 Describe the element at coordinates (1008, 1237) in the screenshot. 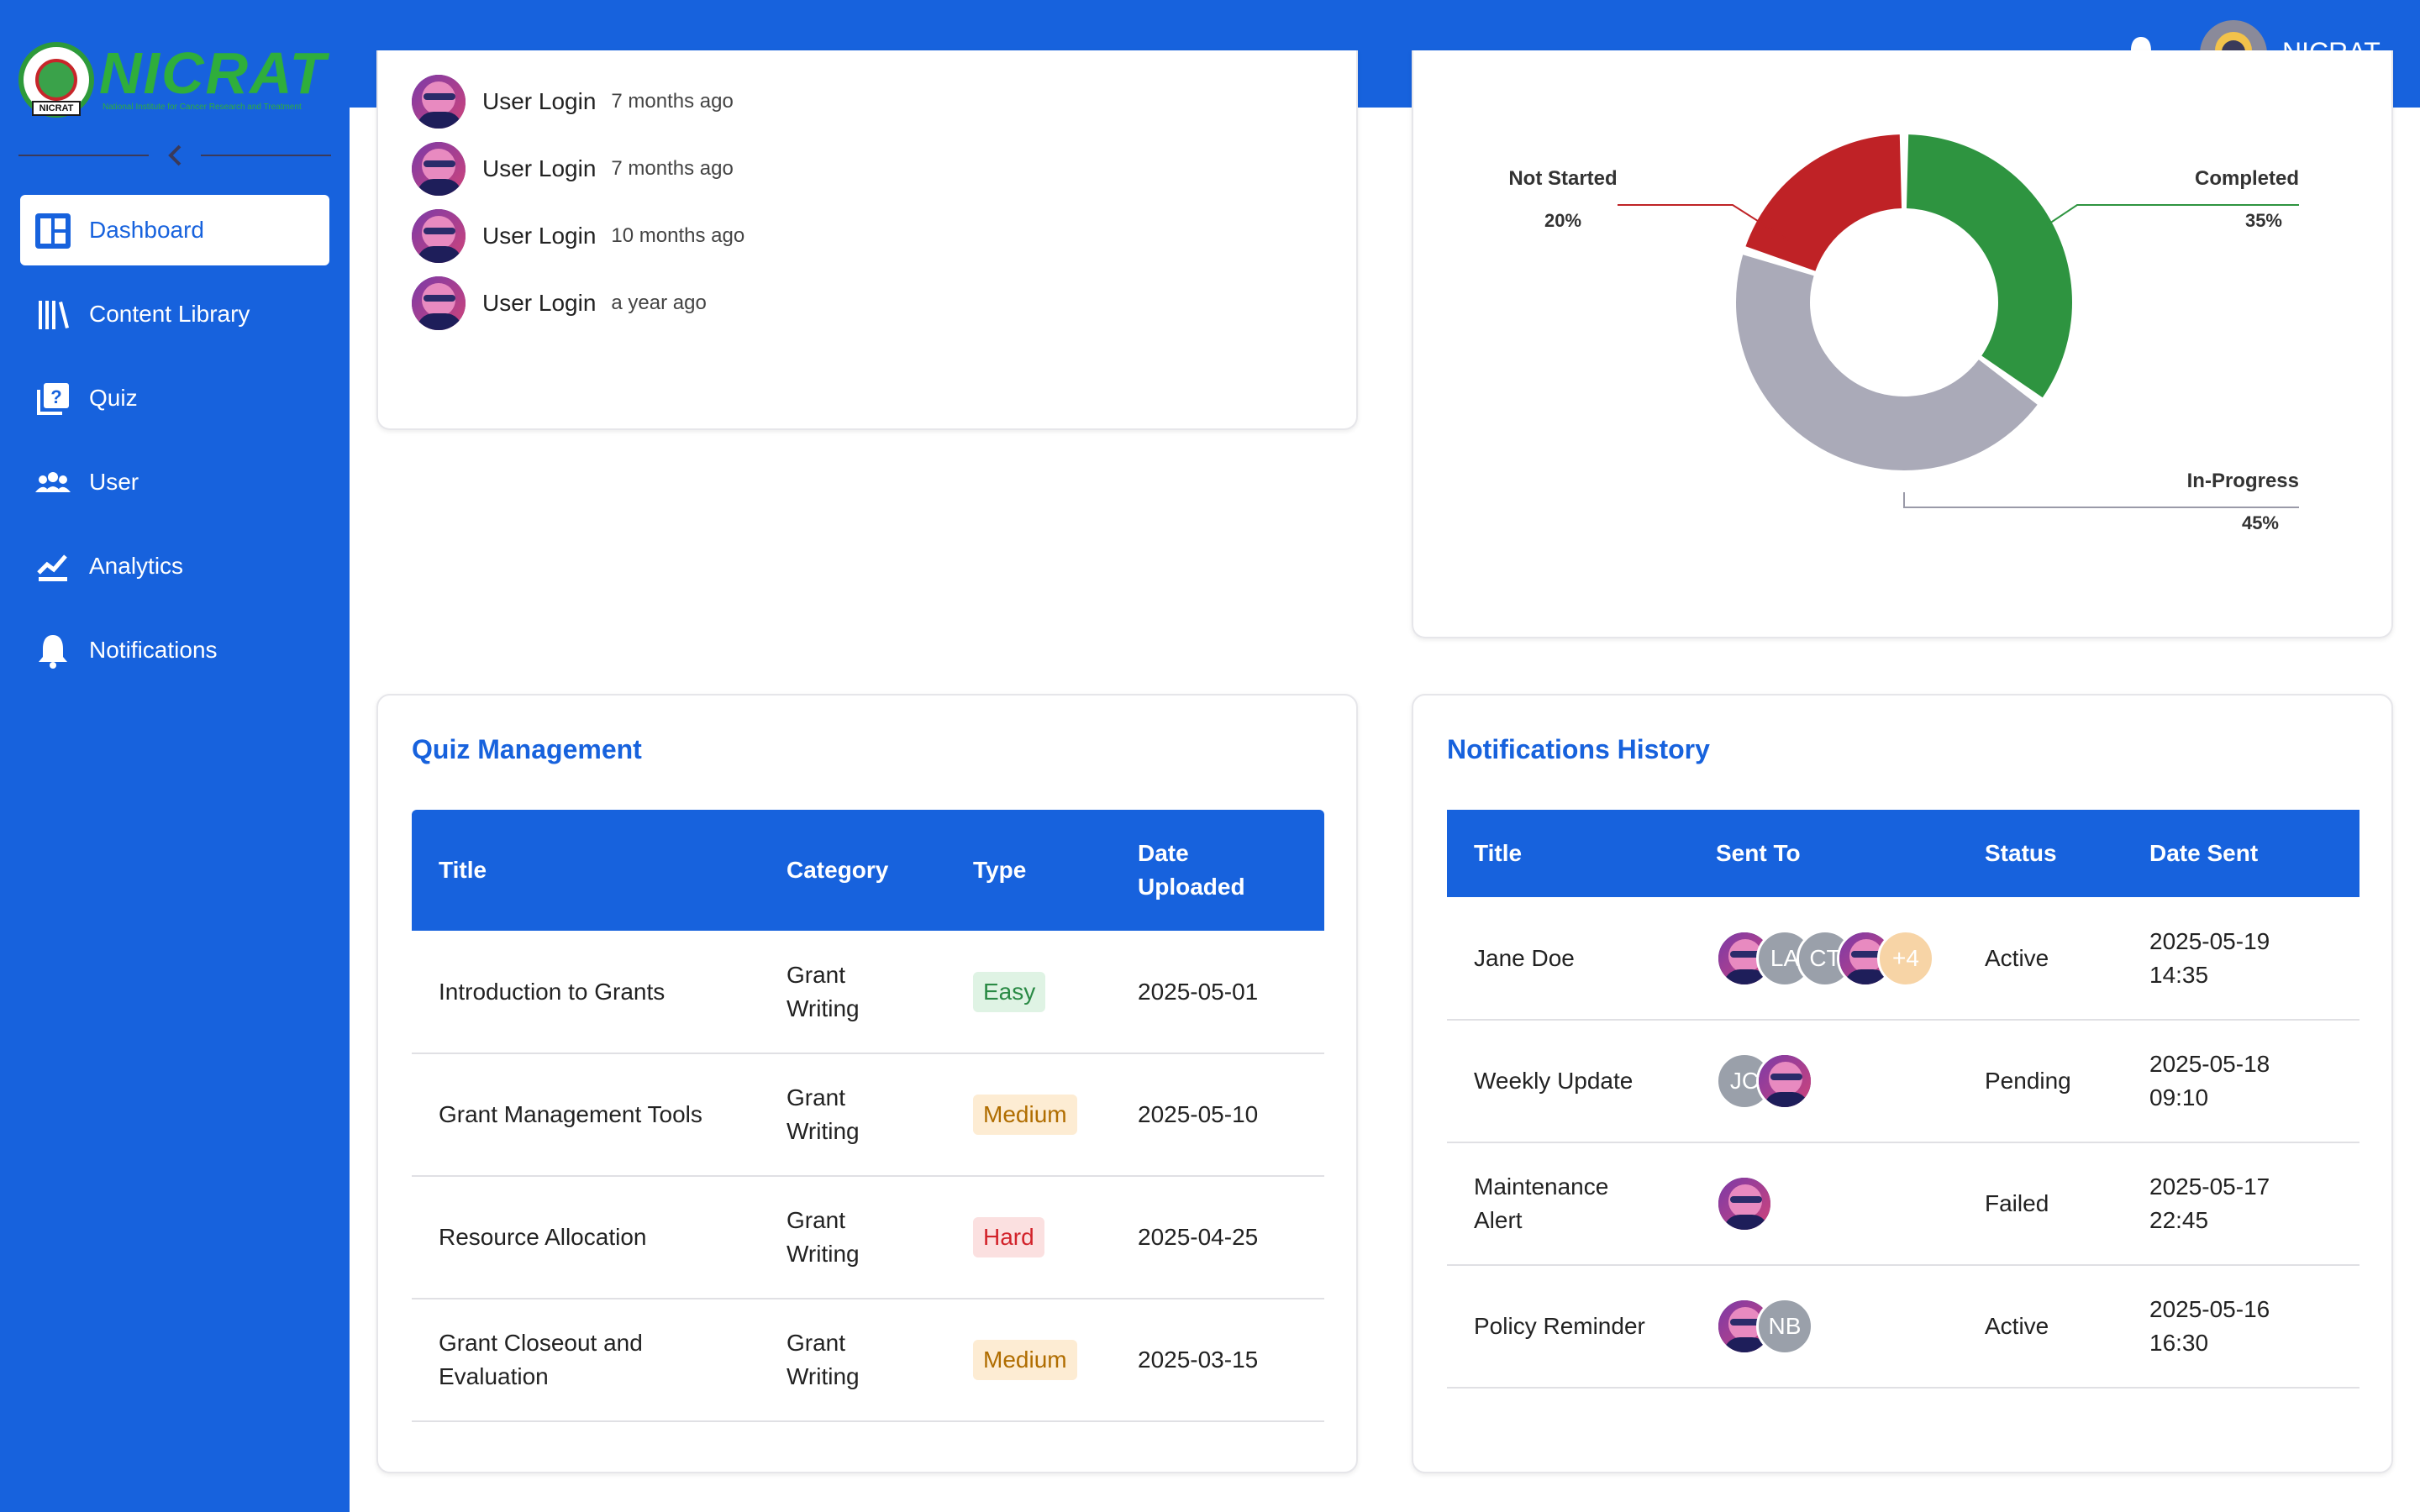

I see `difficulty-badge: Hard` at that location.